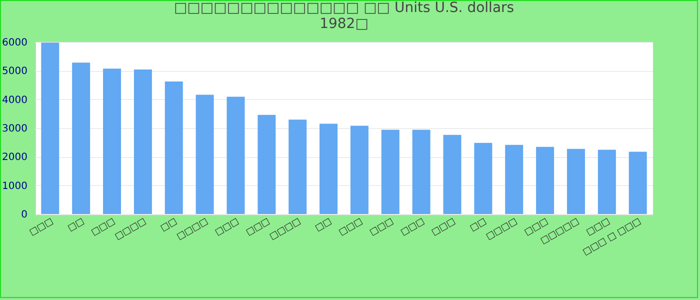 The width and height of the screenshot is (700, 300). I want to click on y-tick-label: 1000, so click(15, 186).